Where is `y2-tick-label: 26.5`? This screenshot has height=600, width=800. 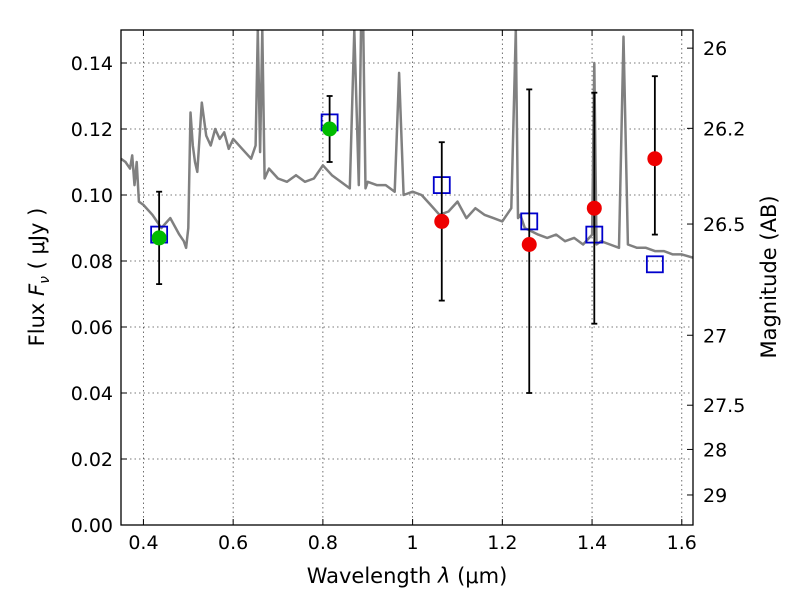 y2-tick-label: 26.5 is located at coordinates (724, 225).